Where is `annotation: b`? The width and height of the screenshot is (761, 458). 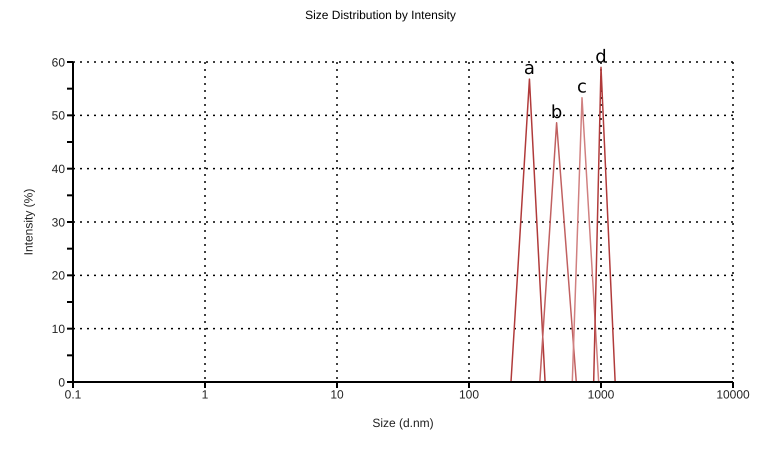
annotation: b is located at coordinates (556, 112).